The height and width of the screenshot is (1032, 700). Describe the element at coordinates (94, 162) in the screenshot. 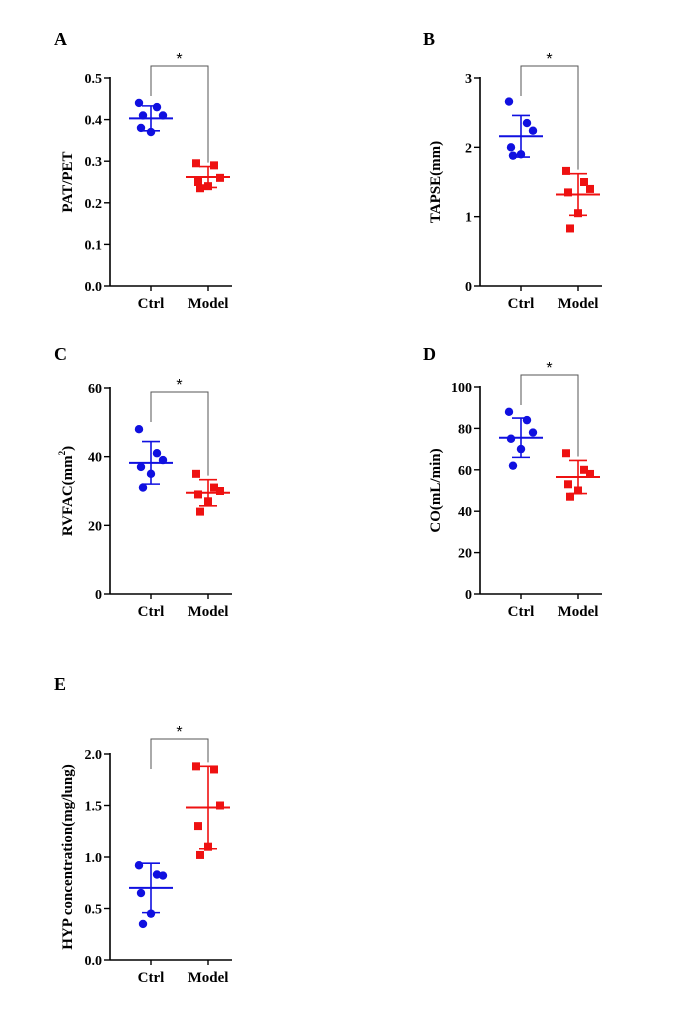

I see `y-tick-label: 0.3` at that location.